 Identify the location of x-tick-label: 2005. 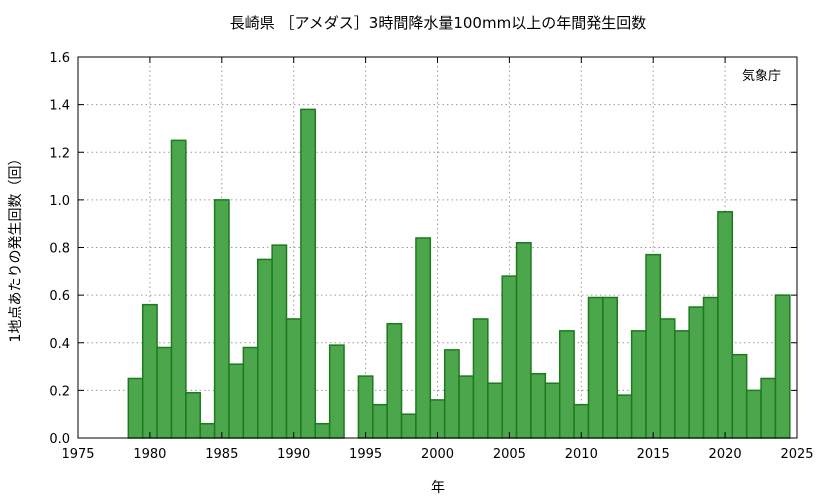
(509, 454).